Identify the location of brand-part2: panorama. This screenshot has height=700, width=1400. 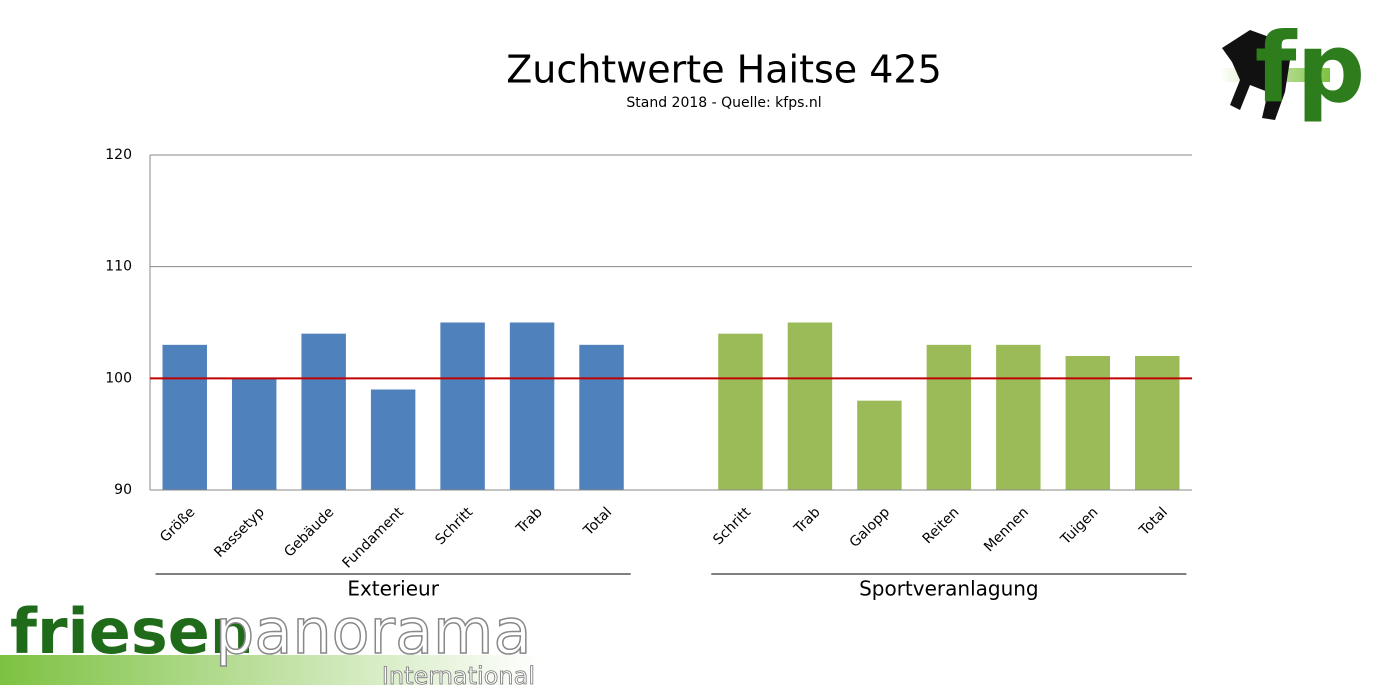
(373, 631).